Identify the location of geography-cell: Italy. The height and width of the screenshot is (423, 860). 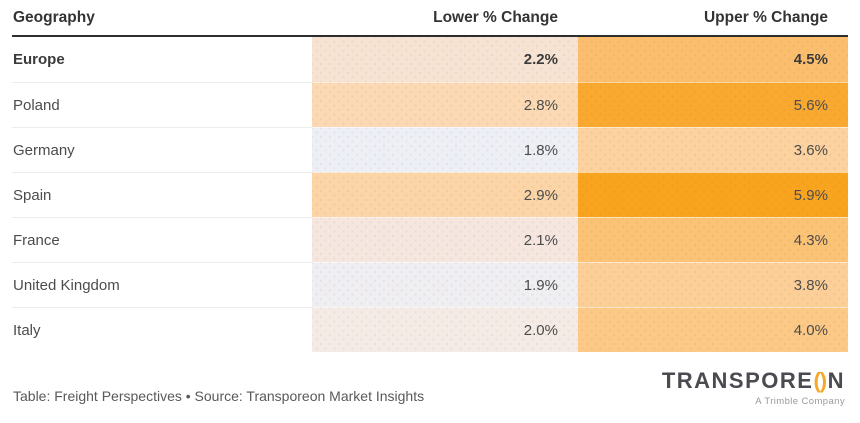
(162, 329).